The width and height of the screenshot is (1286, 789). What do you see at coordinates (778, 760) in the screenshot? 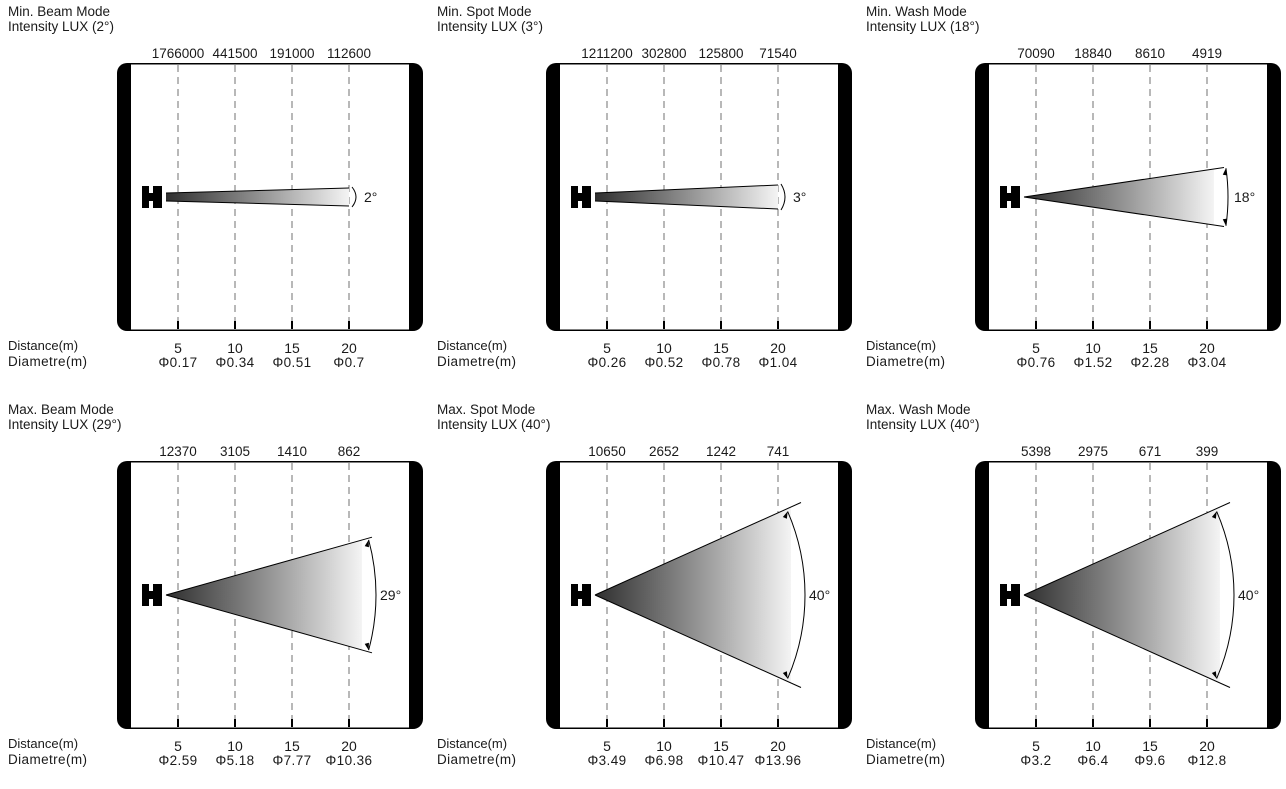
I see `diameter-value: Φ13.96` at bounding box center [778, 760].